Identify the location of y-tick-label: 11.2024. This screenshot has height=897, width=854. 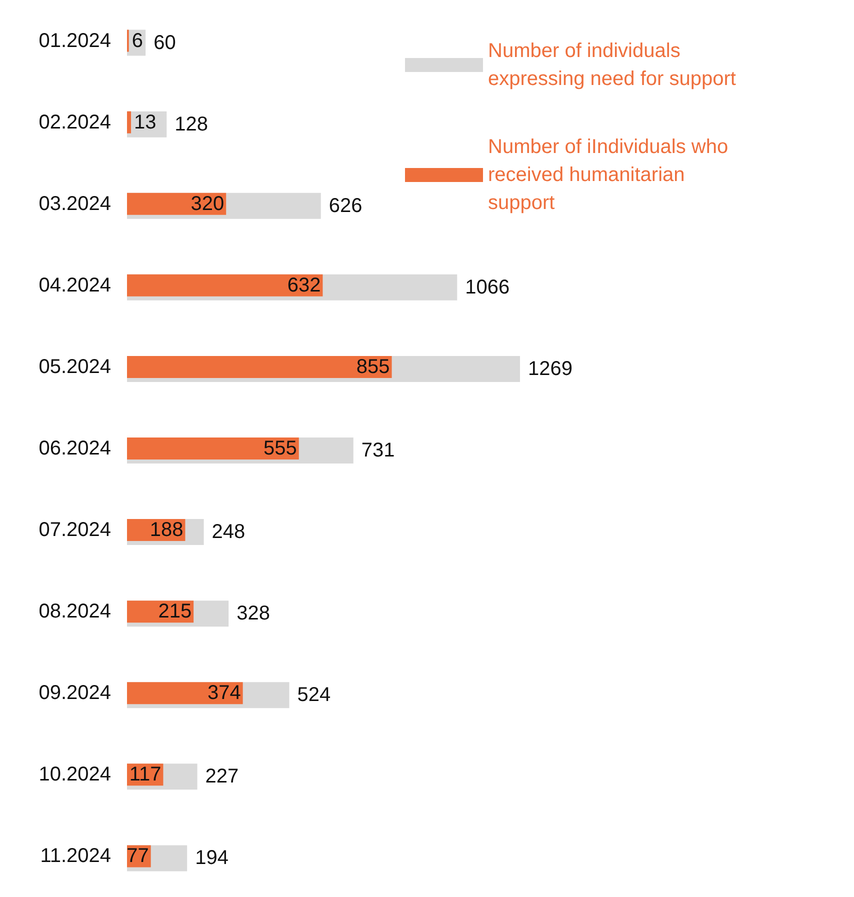
(75, 856).